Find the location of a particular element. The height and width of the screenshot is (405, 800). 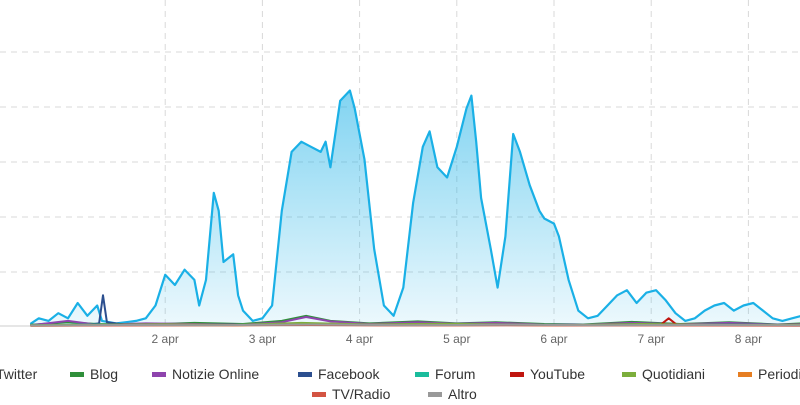

x-tick-label: 2 apr is located at coordinates (165, 339).